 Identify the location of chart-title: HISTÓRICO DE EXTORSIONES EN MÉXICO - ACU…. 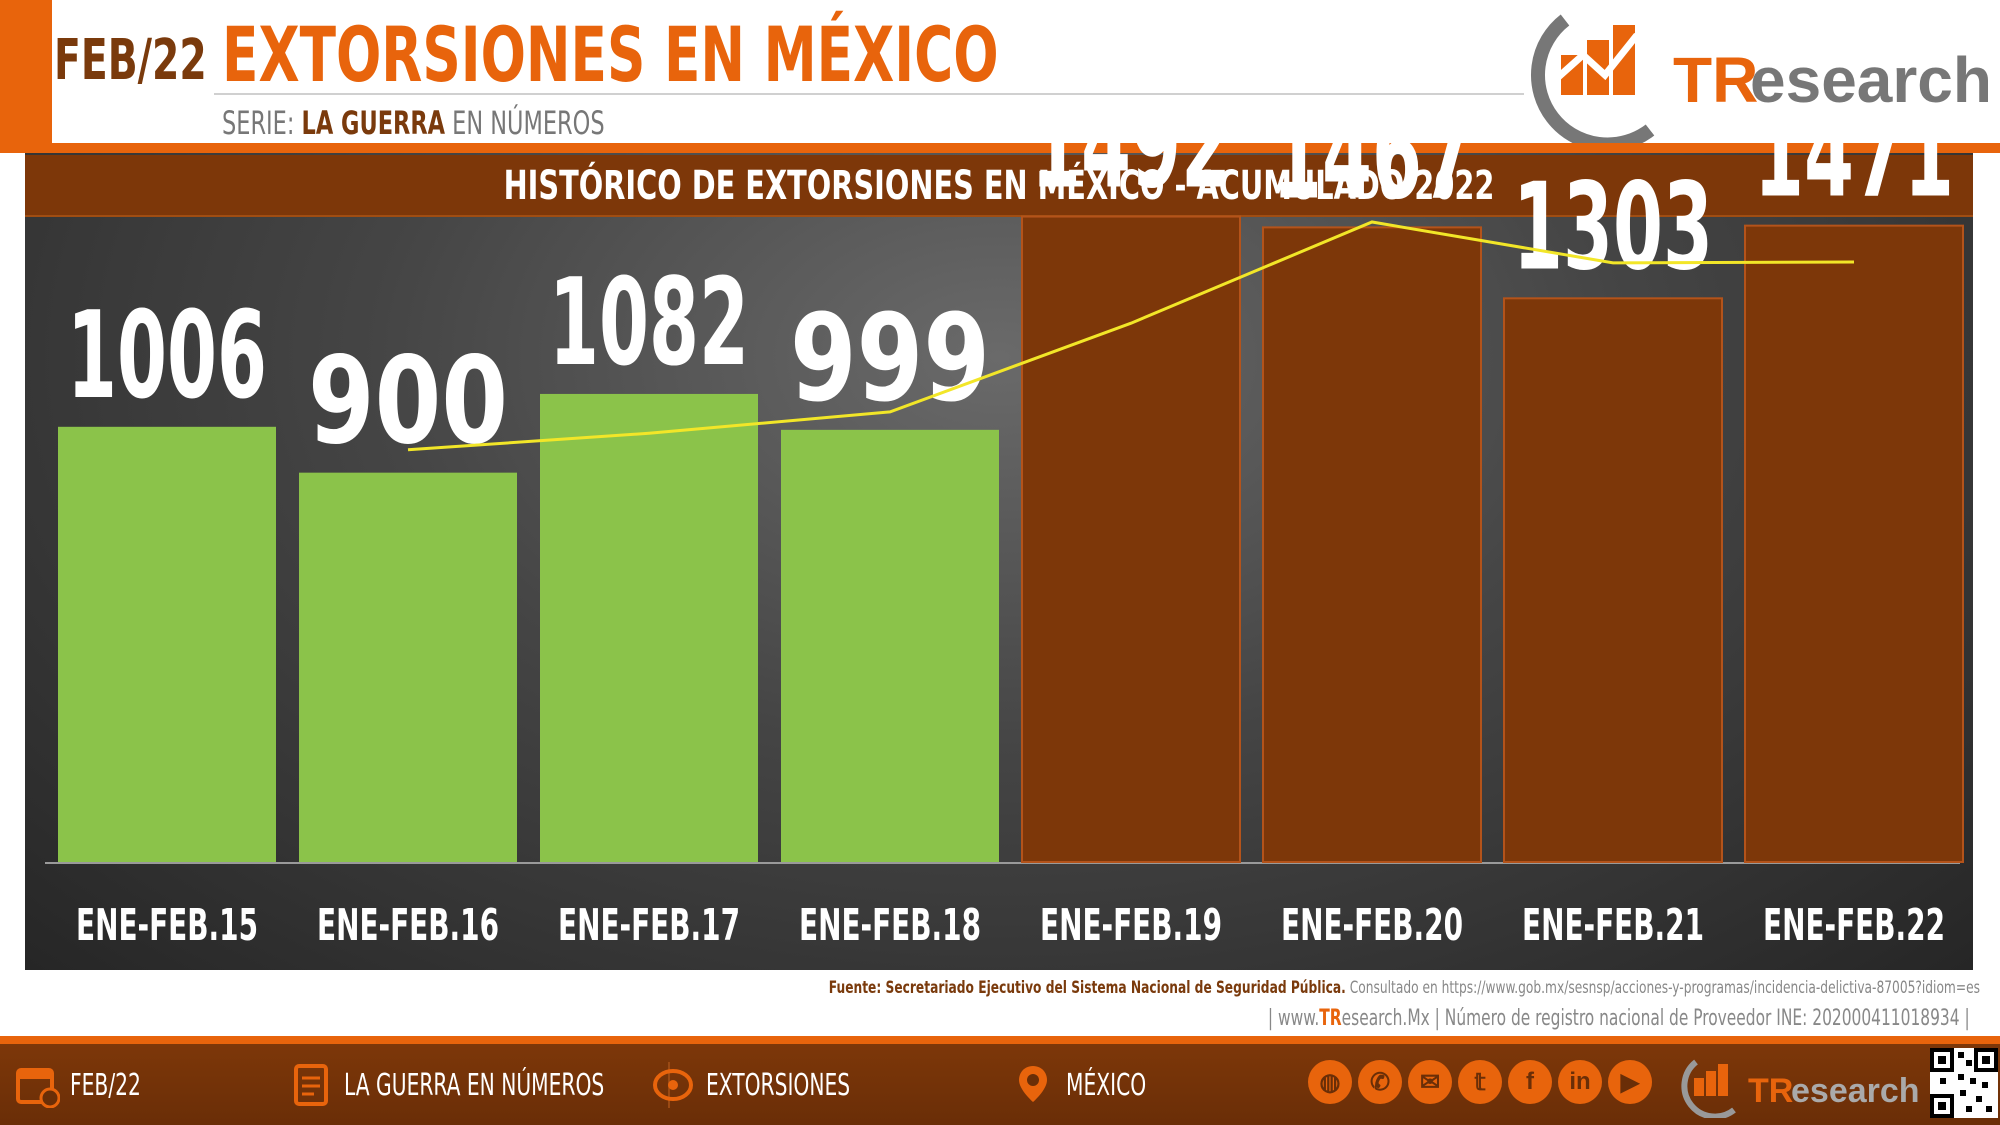
(999, 186).